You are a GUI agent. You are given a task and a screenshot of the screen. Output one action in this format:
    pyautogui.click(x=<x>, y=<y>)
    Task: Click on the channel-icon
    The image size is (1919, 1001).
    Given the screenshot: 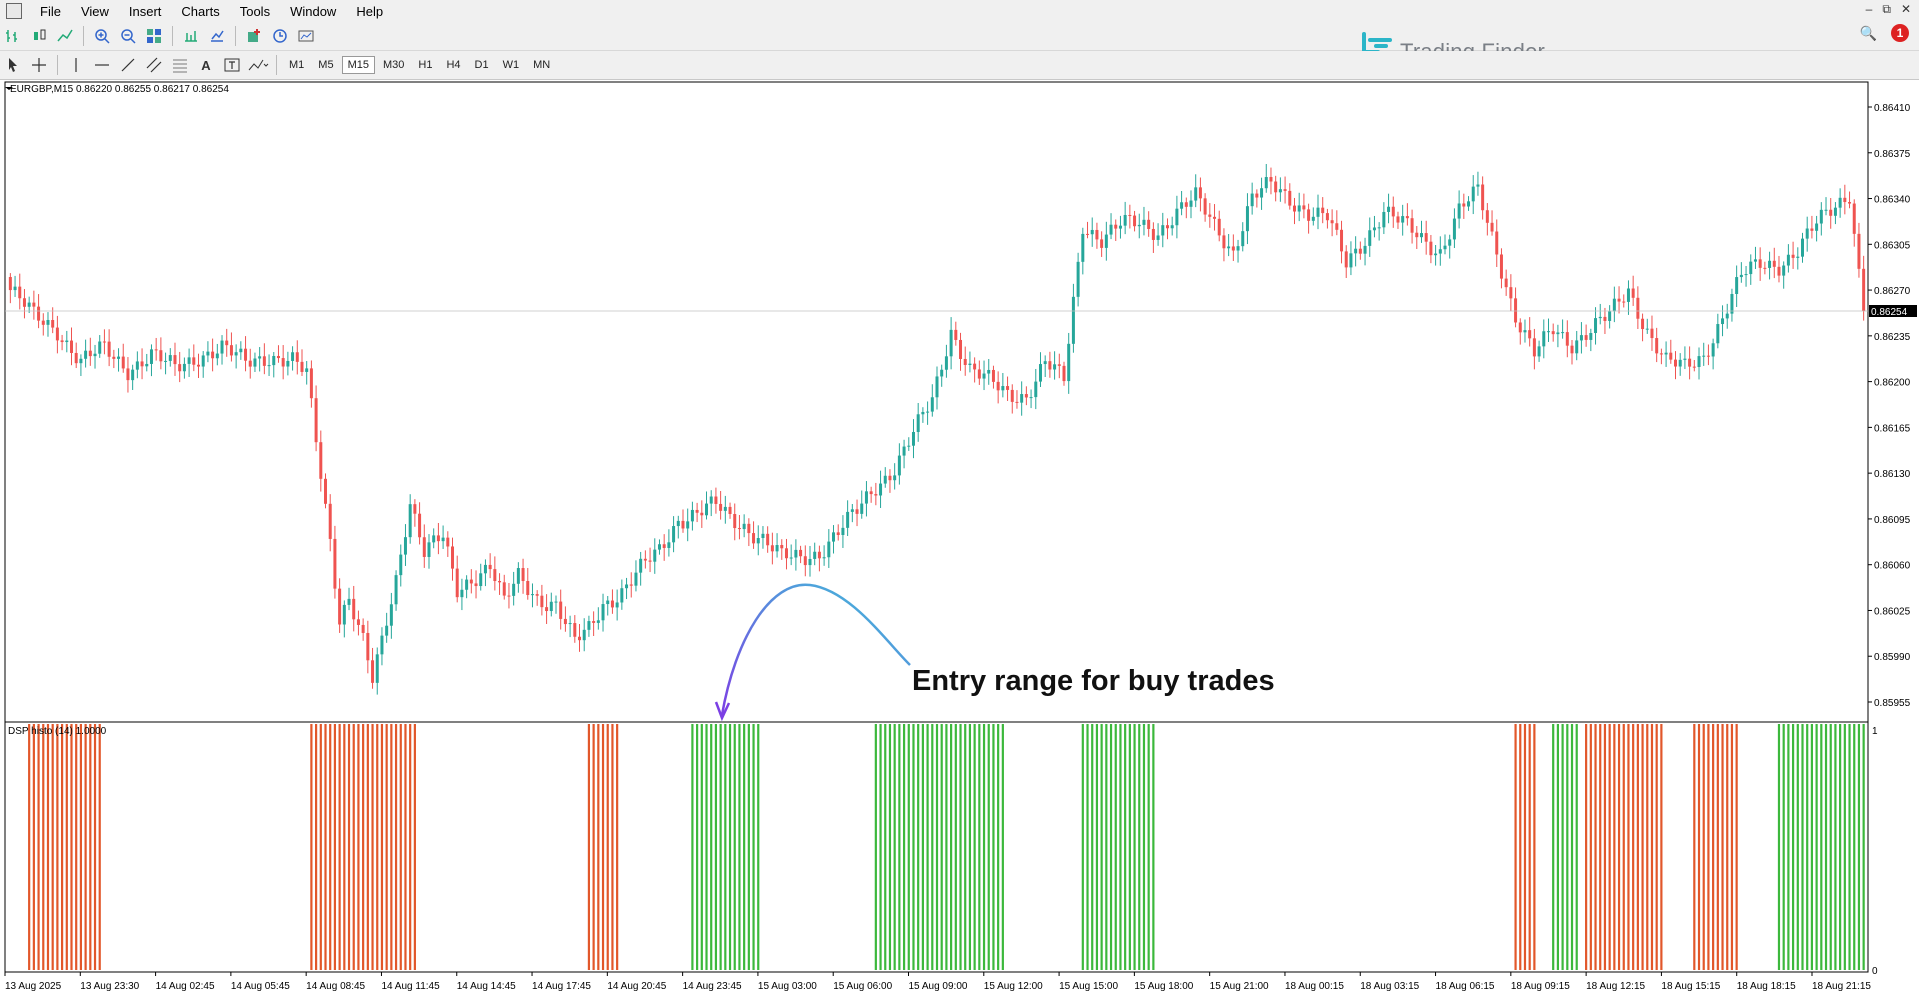 What is the action you would take?
    pyautogui.click(x=154, y=65)
    